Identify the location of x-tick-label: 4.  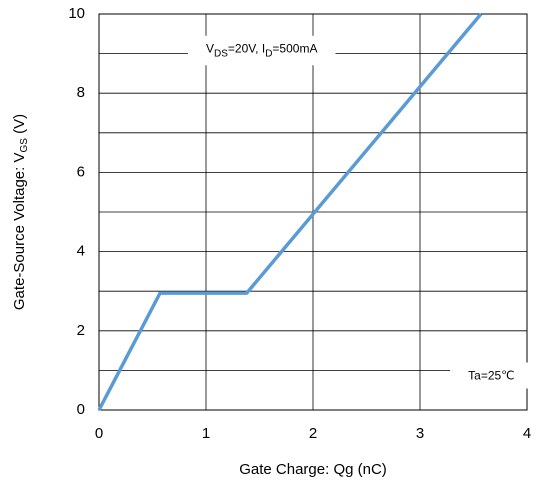
(527, 433).